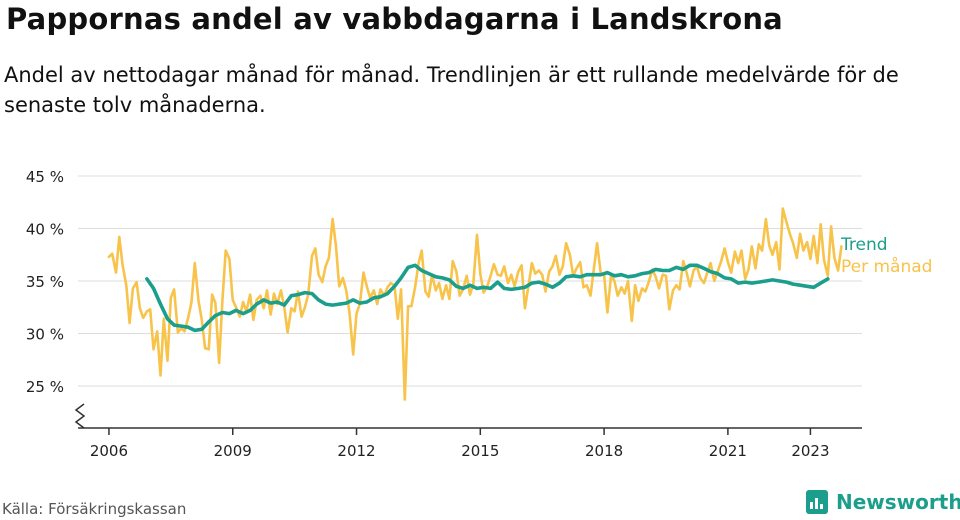 Image resolution: width=960 pixels, height=520 pixels. I want to click on x-tick-label: 2006, so click(109, 451).